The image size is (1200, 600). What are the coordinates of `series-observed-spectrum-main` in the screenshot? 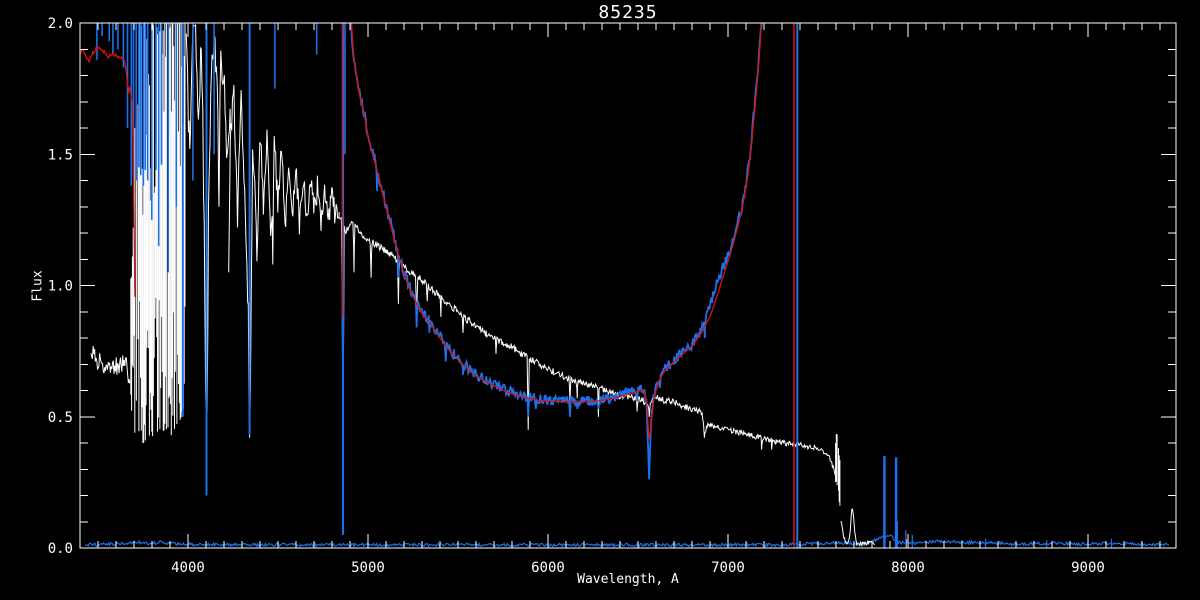 It's located at (519, 330).